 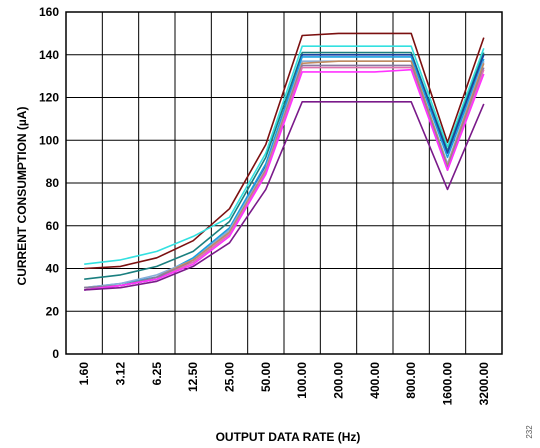 I want to click on x-tick-label: 50.00, so click(x=266, y=377).